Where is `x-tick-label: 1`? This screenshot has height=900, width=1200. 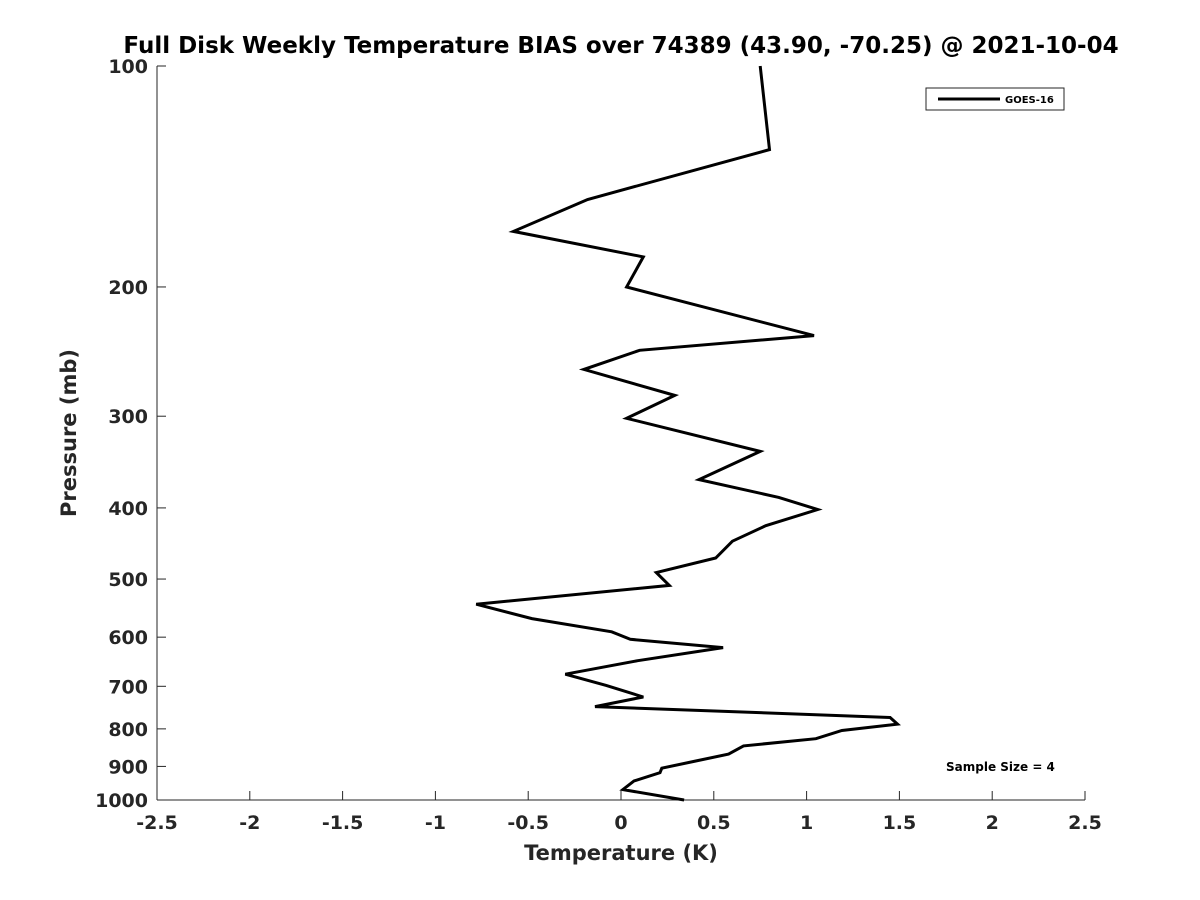 x-tick-label: 1 is located at coordinates (806, 823).